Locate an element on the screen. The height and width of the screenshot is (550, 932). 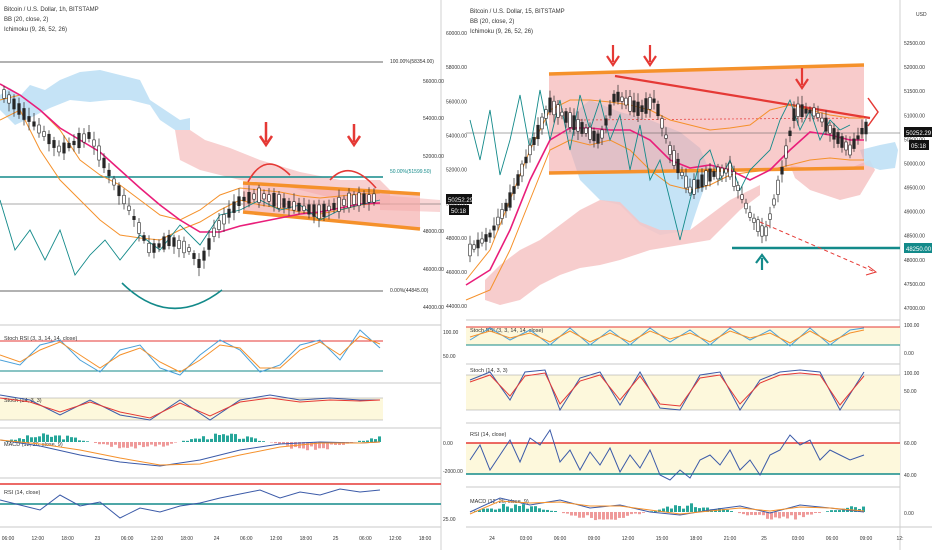
right-candles is located at coordinates (668, 173).